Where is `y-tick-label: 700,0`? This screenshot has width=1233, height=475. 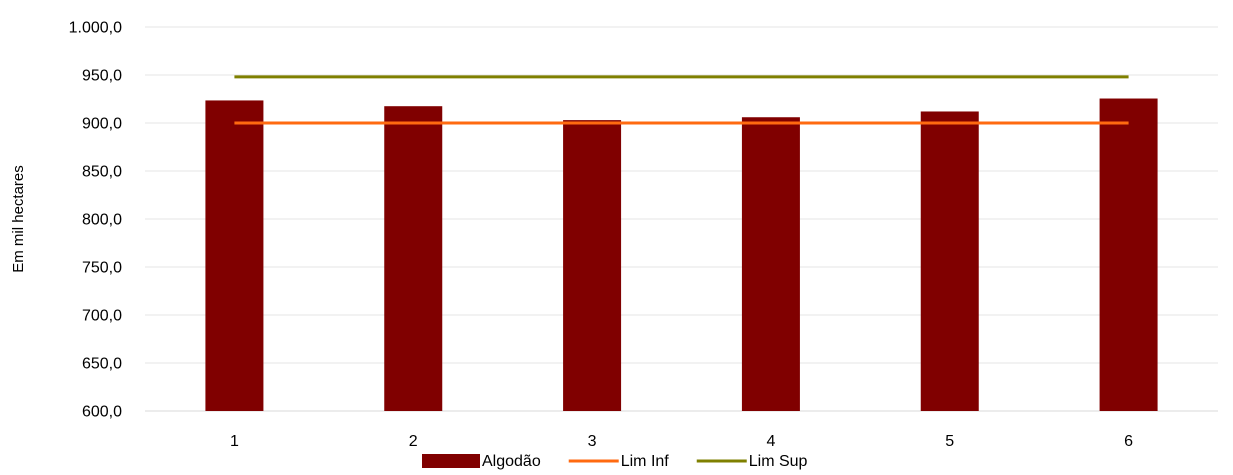 y-tick-label: 700,0 is located at coordinates (102, 316).